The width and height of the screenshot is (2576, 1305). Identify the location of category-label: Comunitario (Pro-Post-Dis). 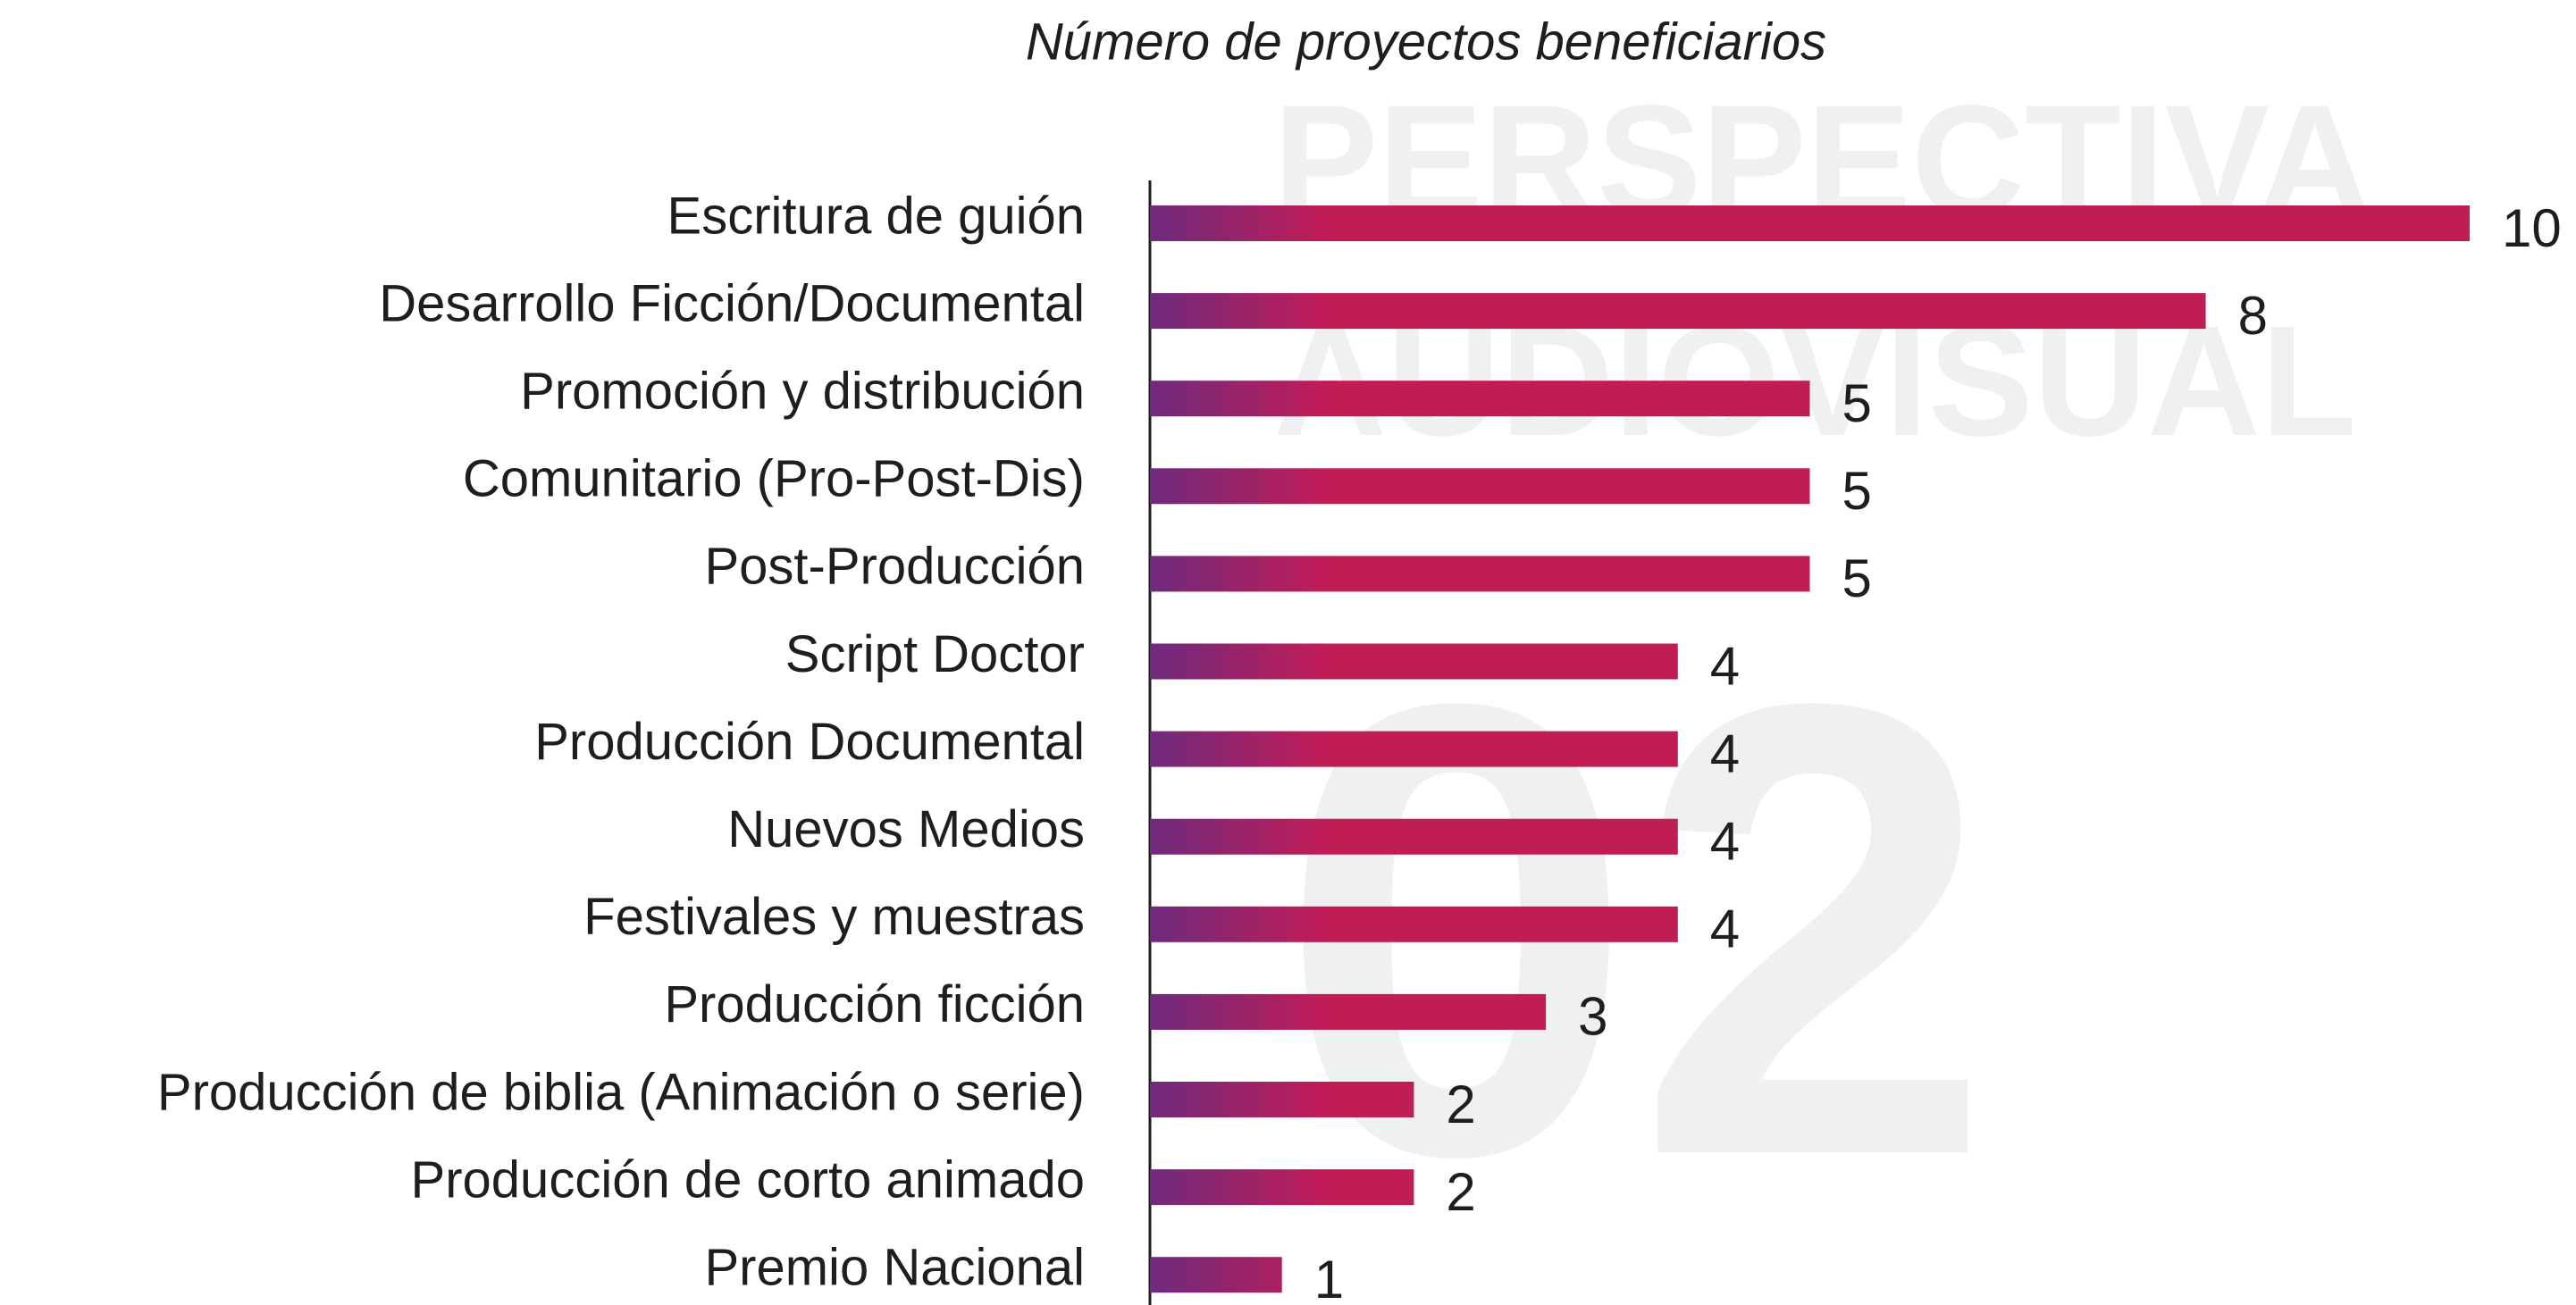
(774, 479).